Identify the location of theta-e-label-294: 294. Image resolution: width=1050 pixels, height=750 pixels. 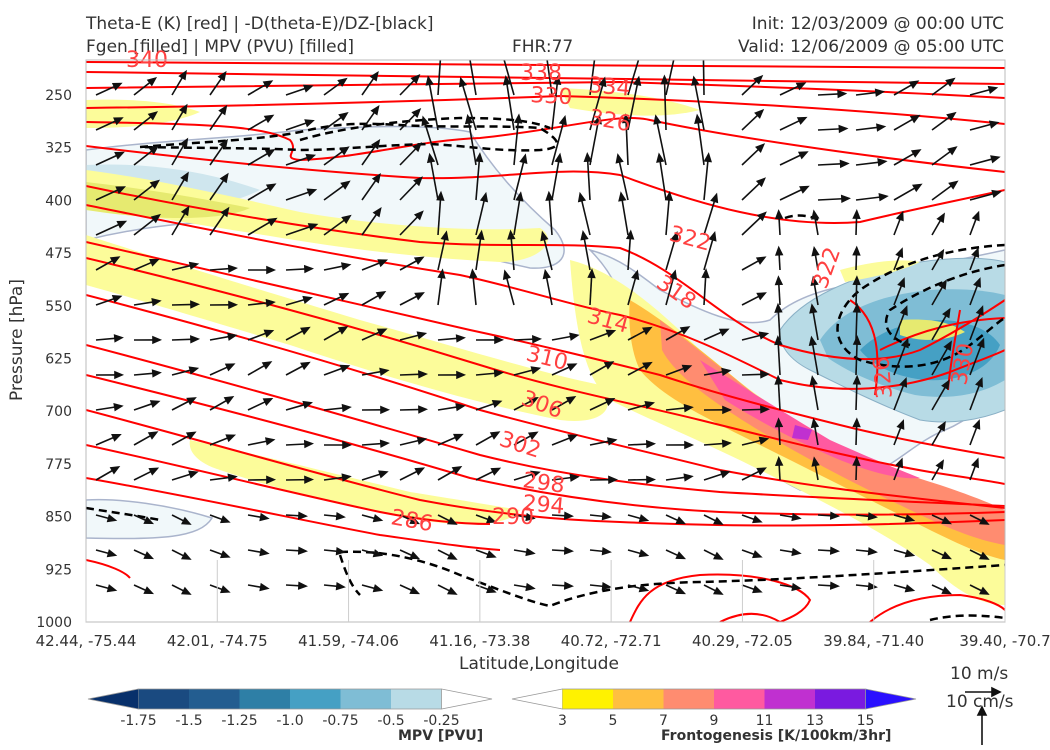
(543, 505).